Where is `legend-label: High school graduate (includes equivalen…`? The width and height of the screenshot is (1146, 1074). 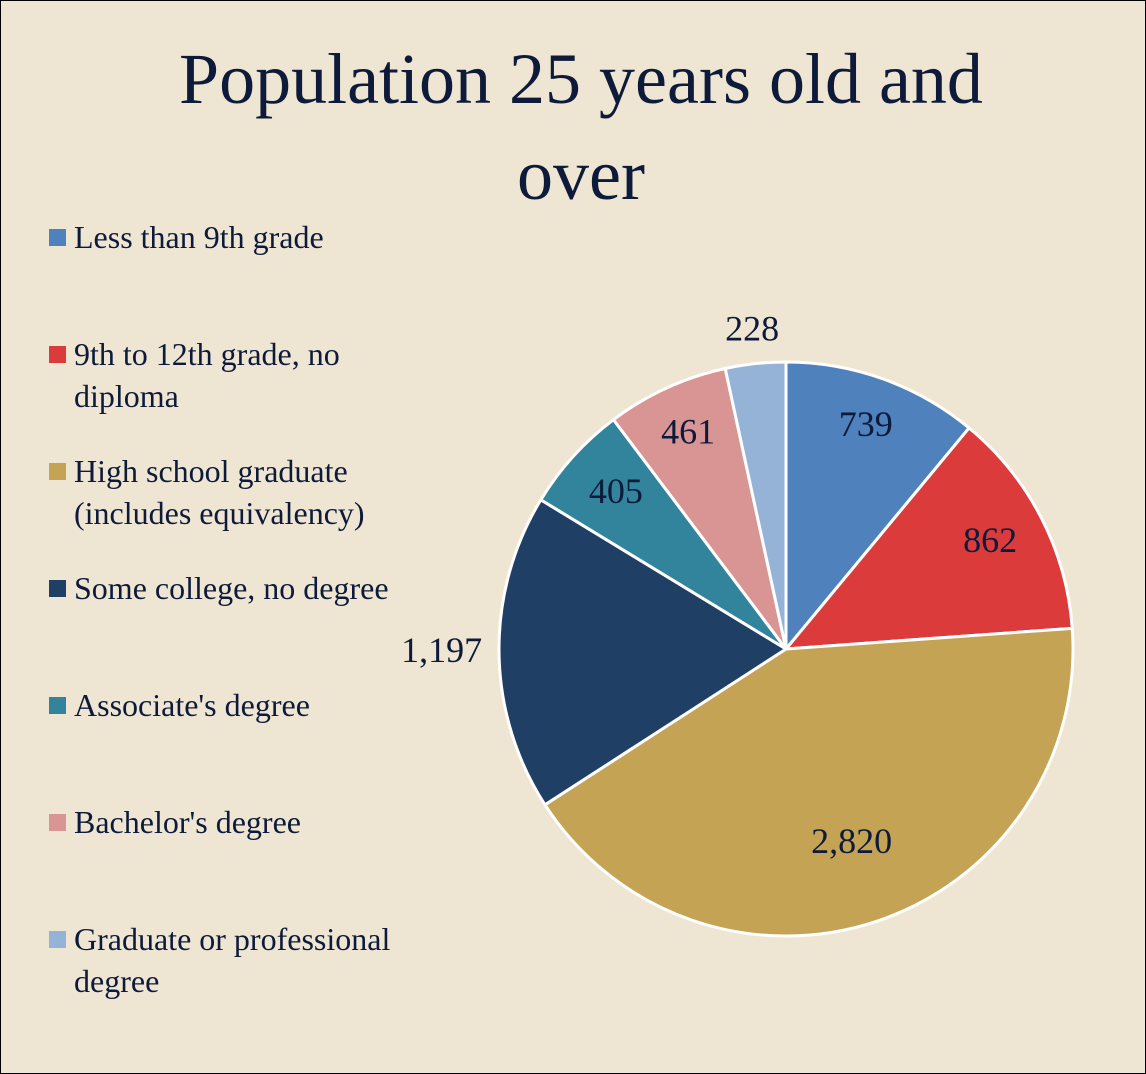 legend-label: High school graduate (includes equivalen… is located at coordinates (219, 492).